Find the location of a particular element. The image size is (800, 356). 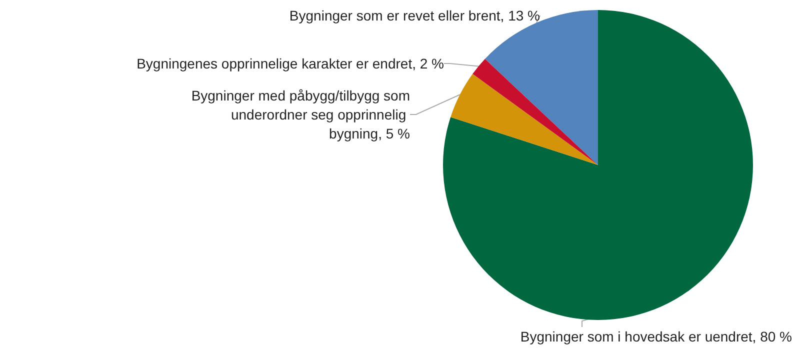

slice-label: Bygninger som er revet eller brent, 13 % is located at coordinates (414, 16).